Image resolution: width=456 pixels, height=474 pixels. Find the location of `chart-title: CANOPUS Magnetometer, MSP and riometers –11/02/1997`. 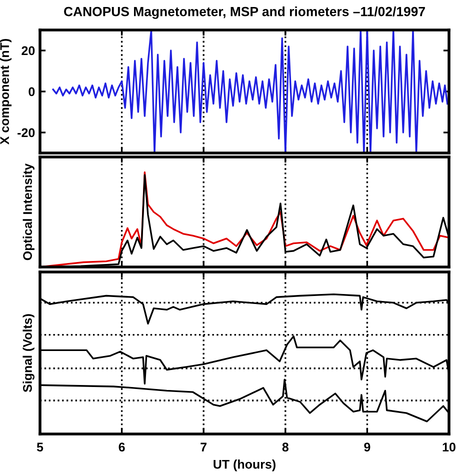

chart-title: CANOPUS Magnetometer, MSP and riometers –11/02/1997 is located at coordinates (244, 12).